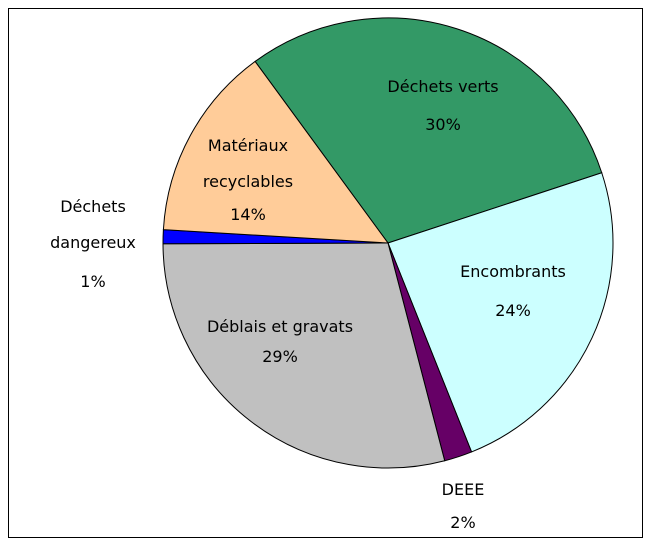 The width and height of the screenshot is (651, 546). What do you see at coordinates (443, 86) in the screenshot?
I see `slice-label: Déchets verts` at bounding box center [443, 86].